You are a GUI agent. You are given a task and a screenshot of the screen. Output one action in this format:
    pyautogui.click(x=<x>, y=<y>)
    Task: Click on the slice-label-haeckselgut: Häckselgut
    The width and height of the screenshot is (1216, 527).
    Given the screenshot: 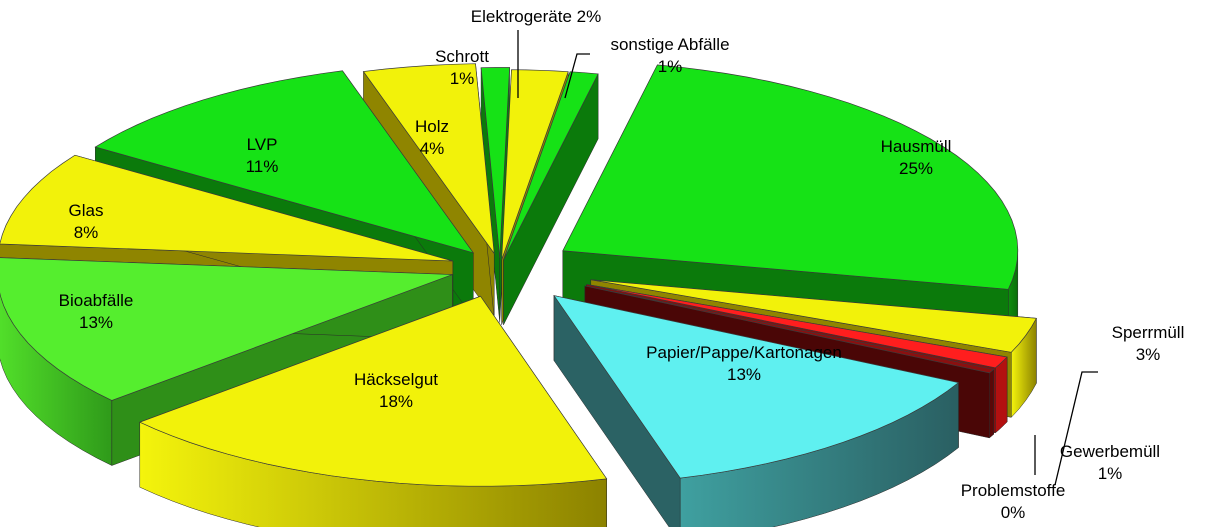 What is the action you would take?
    pyautogui.click(x=396, y=379)
    